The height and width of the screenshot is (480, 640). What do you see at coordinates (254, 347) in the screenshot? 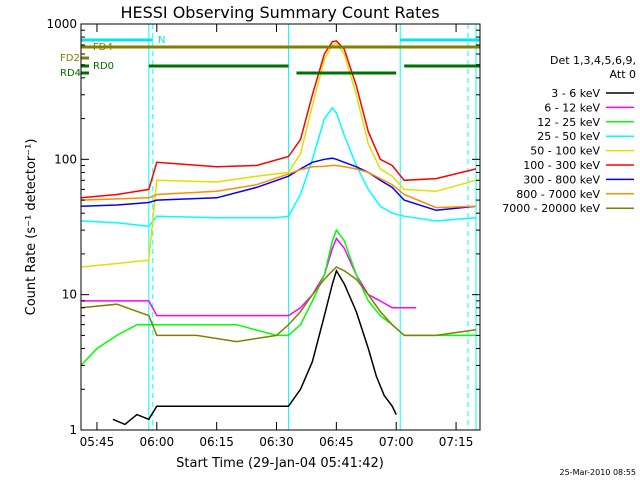
I see `series-line-3-6-kev` at bounding box center [254, 347].